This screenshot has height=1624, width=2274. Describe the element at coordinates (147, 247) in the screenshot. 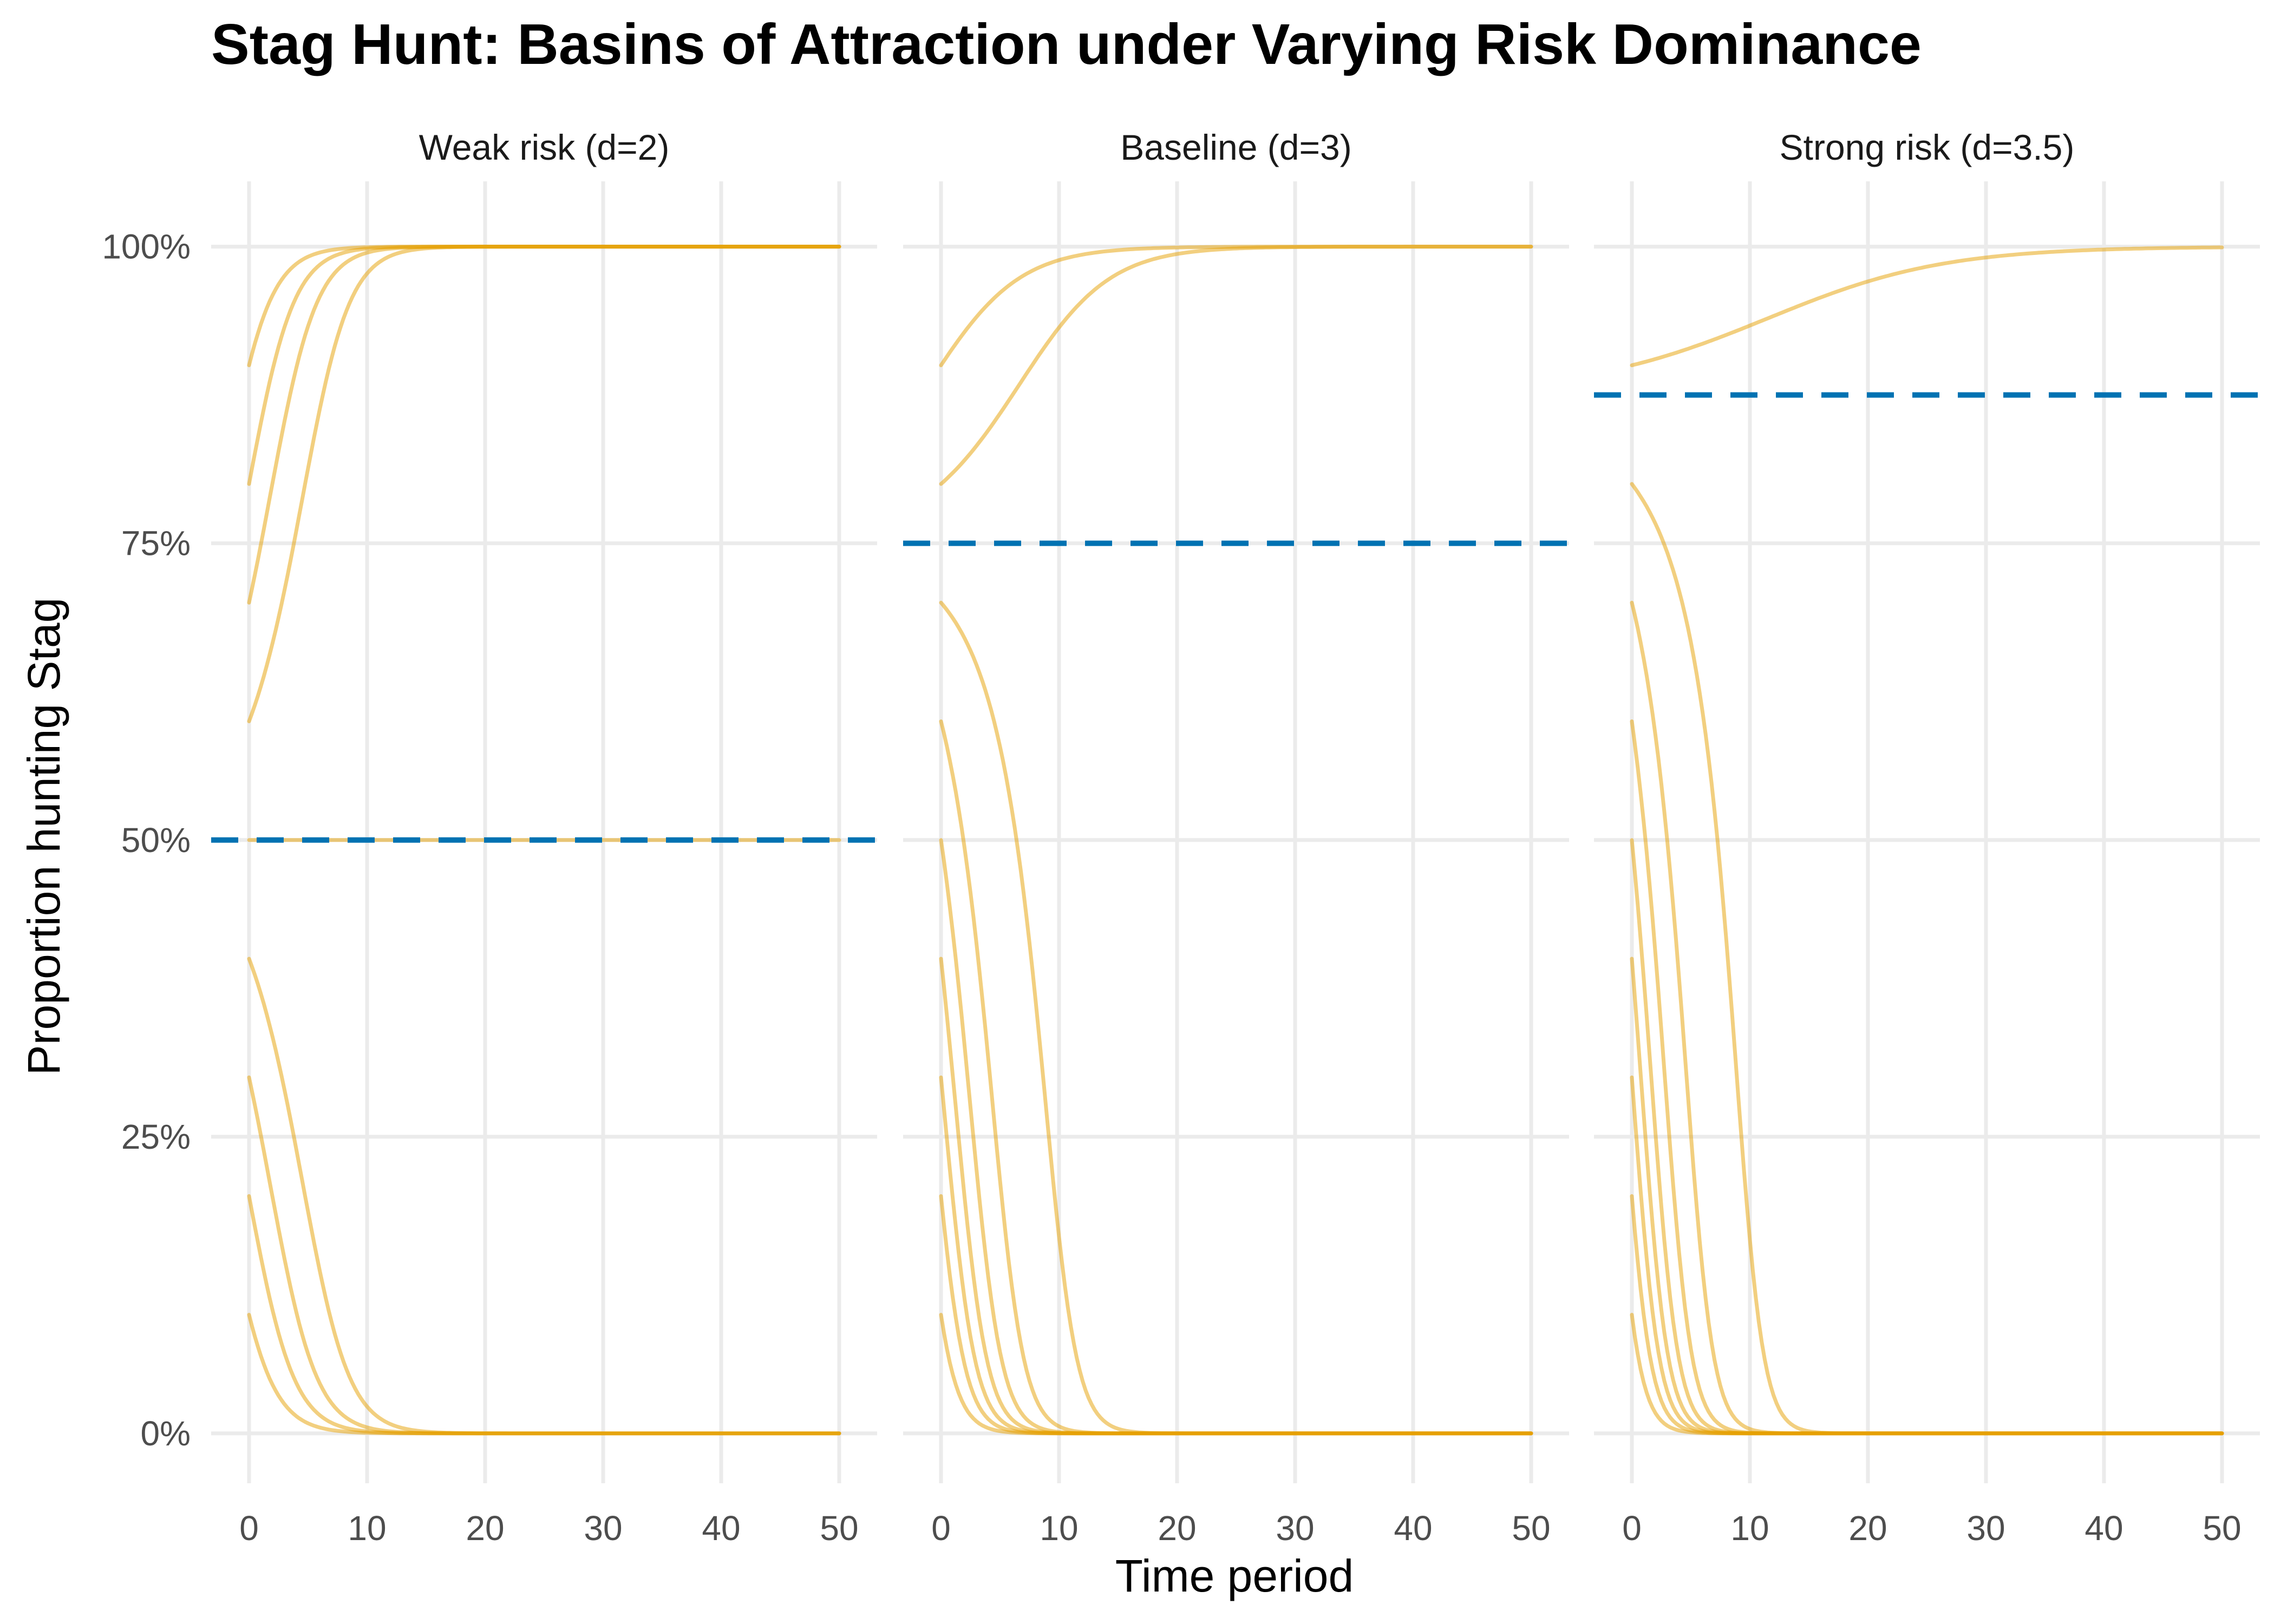

I see `y-tick-label: 100%` at that location.